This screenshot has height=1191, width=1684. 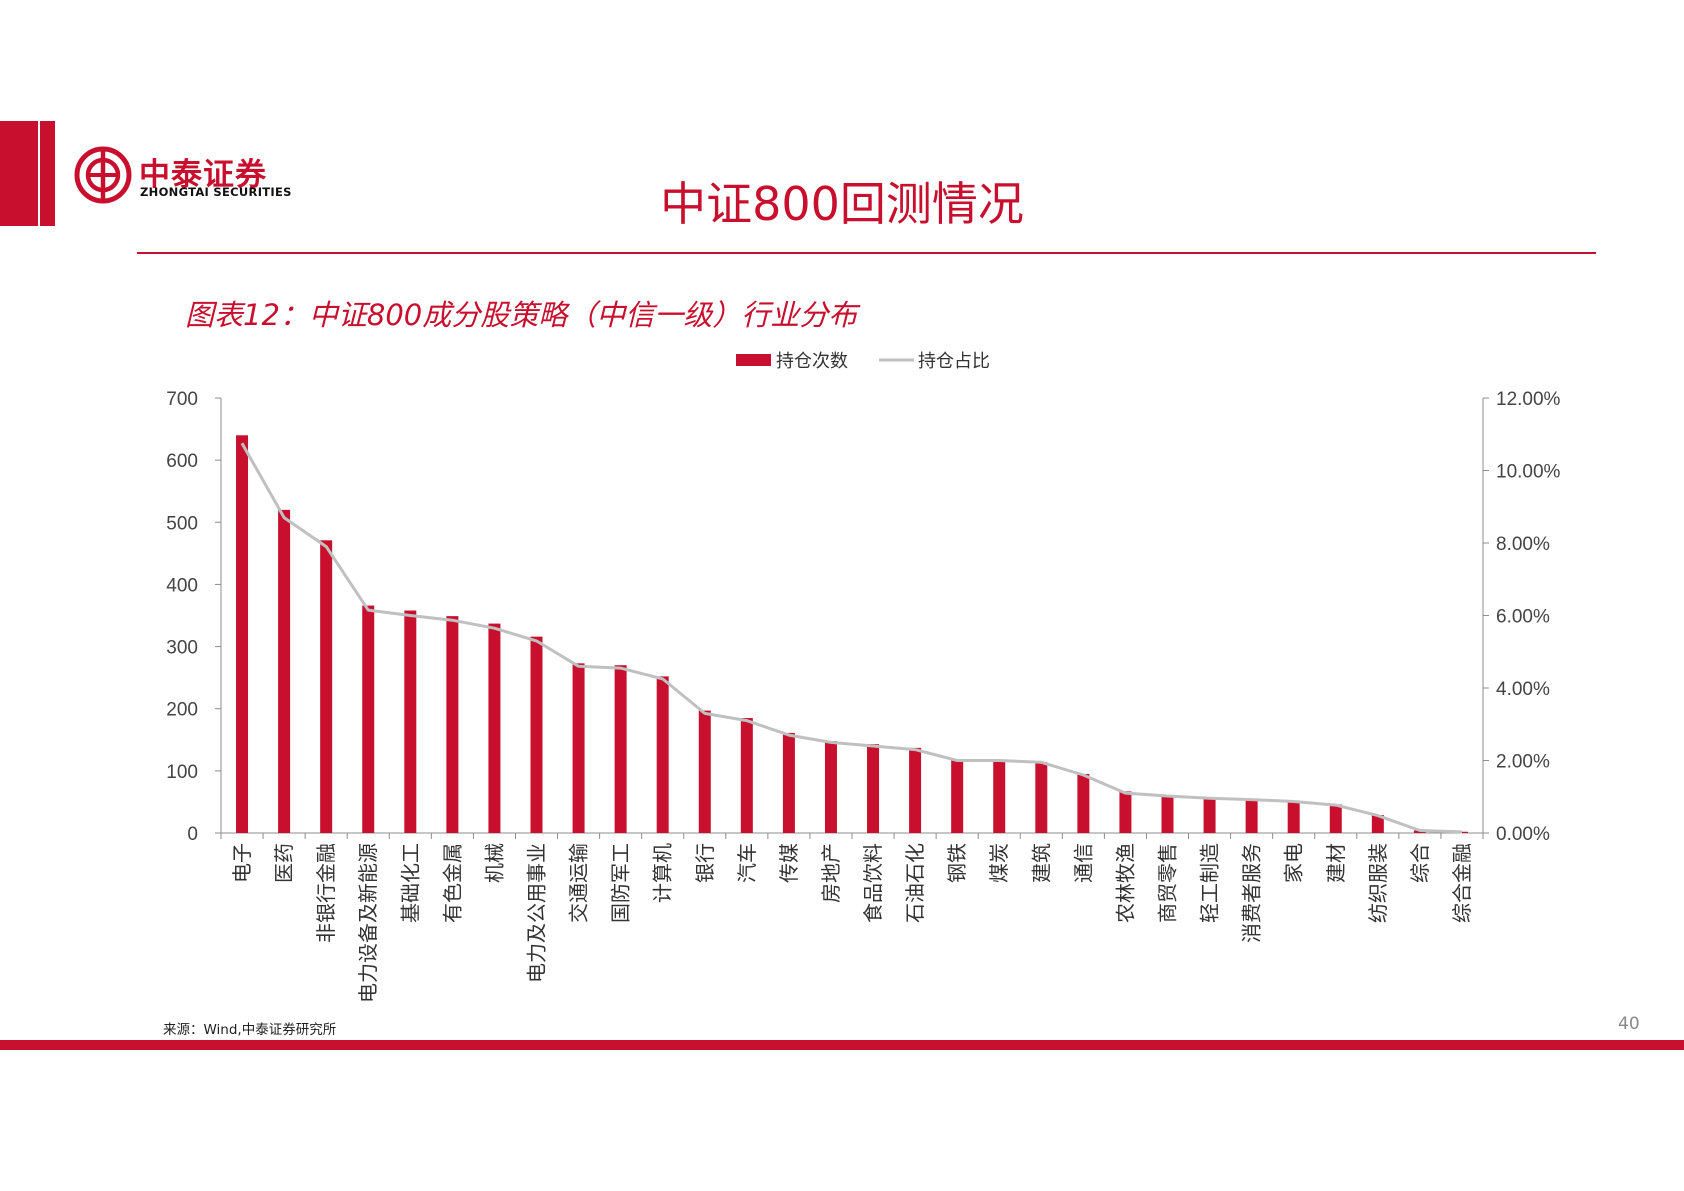 What do you see at coordinates (494, 728) in the screenshot?
I see `bar-机械` at bounding box center [494, 728].